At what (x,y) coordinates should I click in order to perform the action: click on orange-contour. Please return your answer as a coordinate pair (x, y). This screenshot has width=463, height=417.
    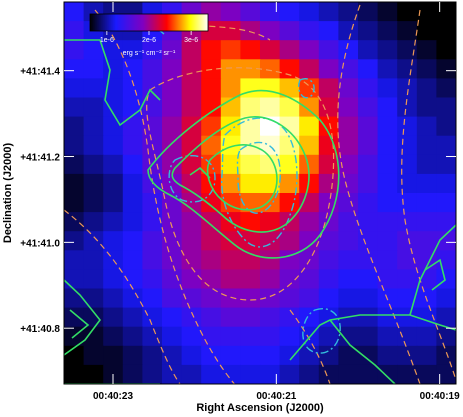
    Looking at the image, I should click on (310, 346).